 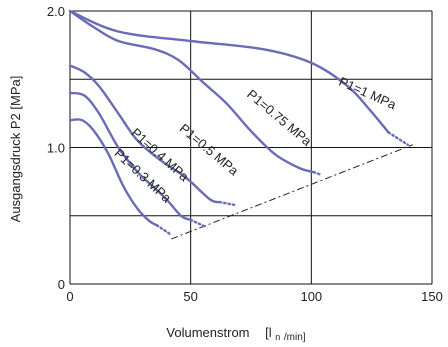 I want to click on x-axis-label: Volumenstrom [l n /min], so click(x=235, y=334).